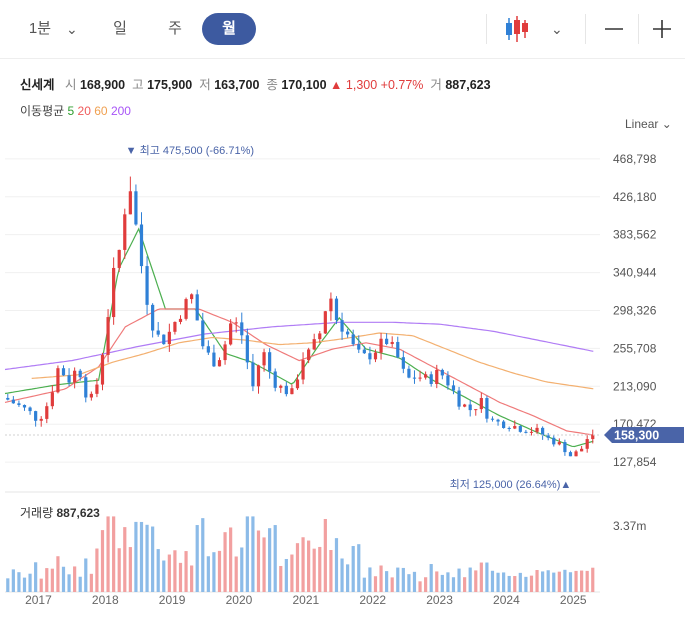 Image resolution: width=685 pixels, height=636 pixels. What do you see at coordinates (635, 273) in the screenshot?
I see `y-tick-label: 340,944` at bounding box center [635, 273].